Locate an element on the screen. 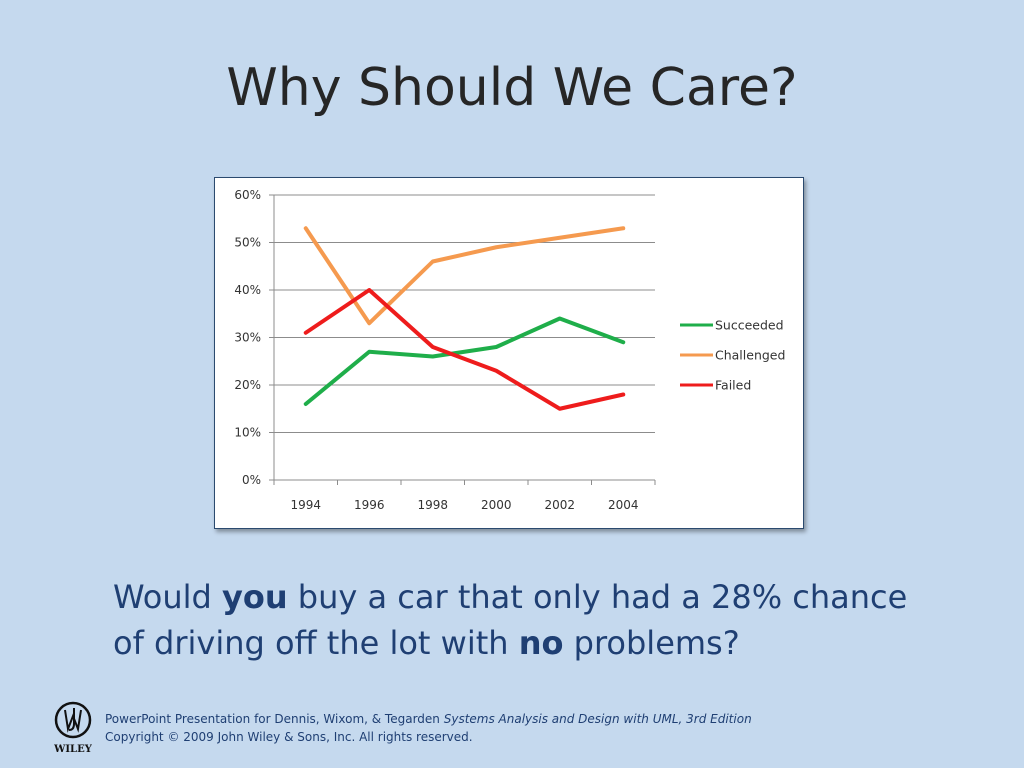  question-bold-no: no is located at coordinates (541, 643).